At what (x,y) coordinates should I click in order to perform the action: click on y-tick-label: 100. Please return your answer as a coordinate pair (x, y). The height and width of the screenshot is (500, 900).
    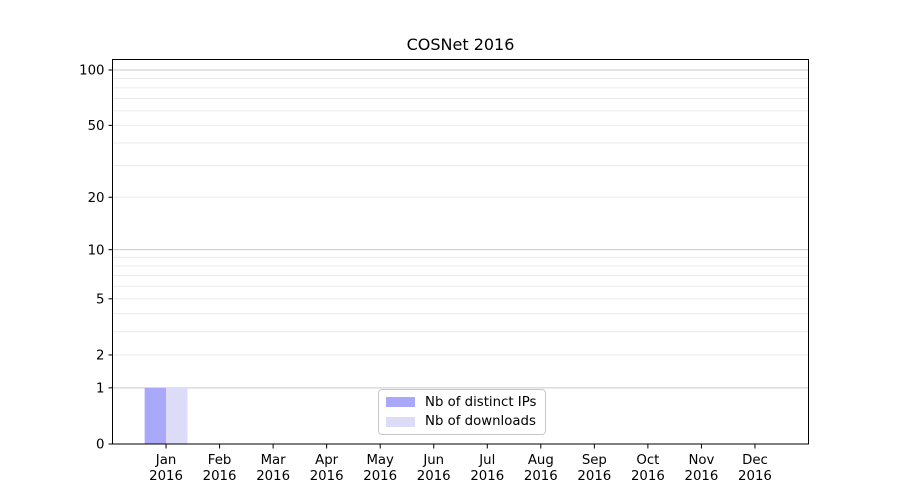
    Looking at the image, I should click on (91, 71).